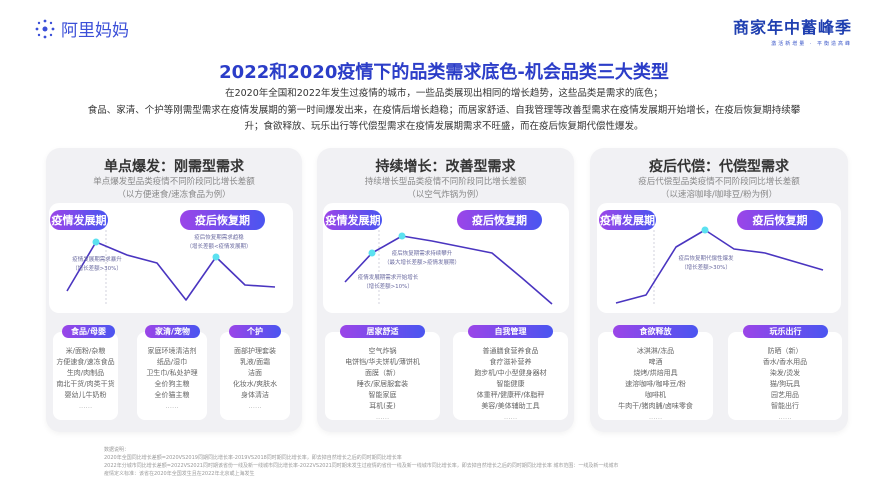 The width and height of the screenshot is (888, 500). What do you see at coordinates (655, 384) in the screenshot?
I see `category-item: 速溶咖啡/咖啡豆/粉` at bounding box center [655, 384].